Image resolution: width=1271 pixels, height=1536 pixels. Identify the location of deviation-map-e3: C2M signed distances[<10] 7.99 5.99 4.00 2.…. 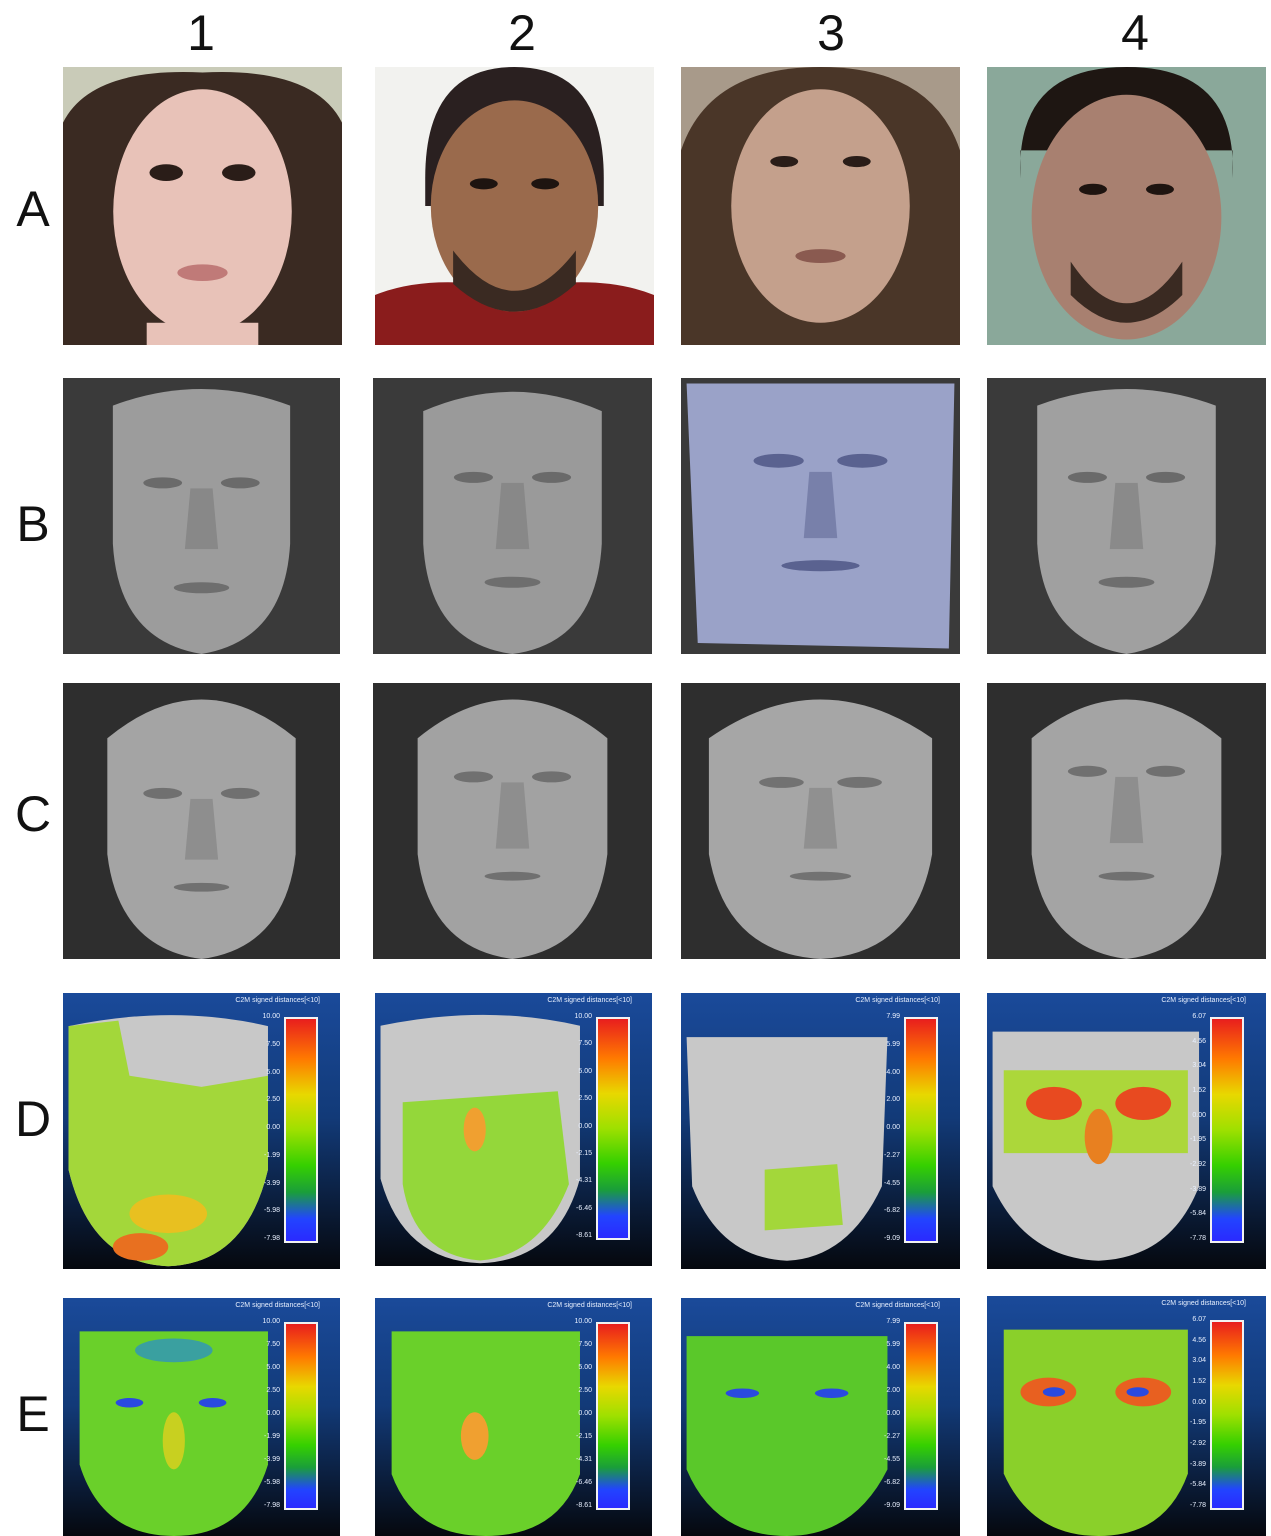
(820, 1417).